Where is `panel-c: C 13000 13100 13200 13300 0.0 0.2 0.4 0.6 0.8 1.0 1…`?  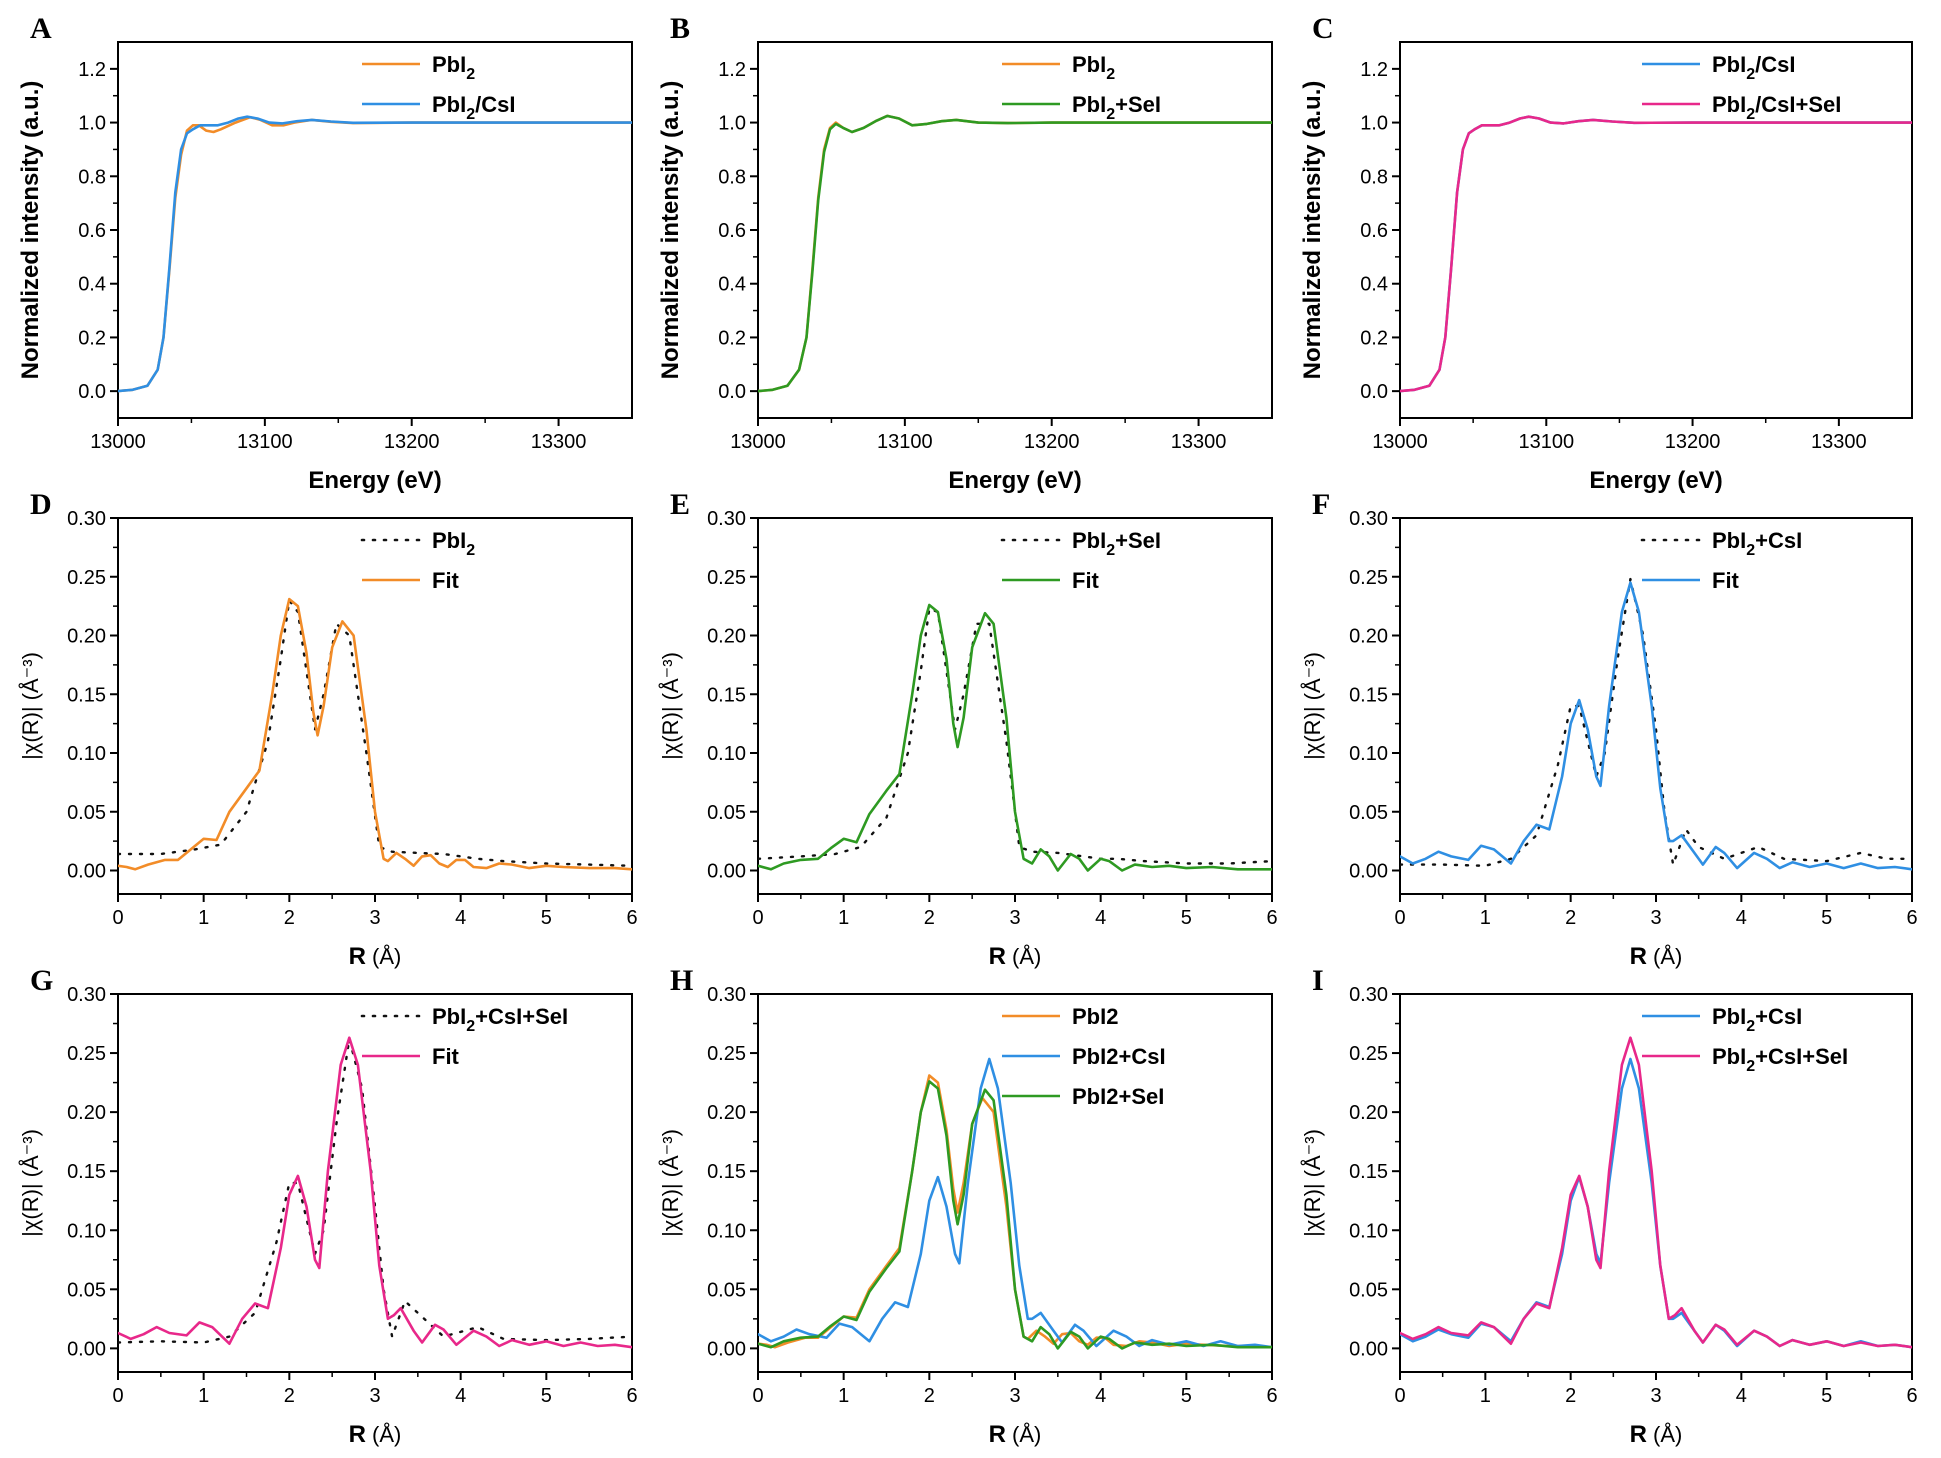
panel-c: C 13000 13100 13200 13300 0.0 0.2 0.4 0.6 0.8 1.0 1… is located at coordinates (1606, 253).